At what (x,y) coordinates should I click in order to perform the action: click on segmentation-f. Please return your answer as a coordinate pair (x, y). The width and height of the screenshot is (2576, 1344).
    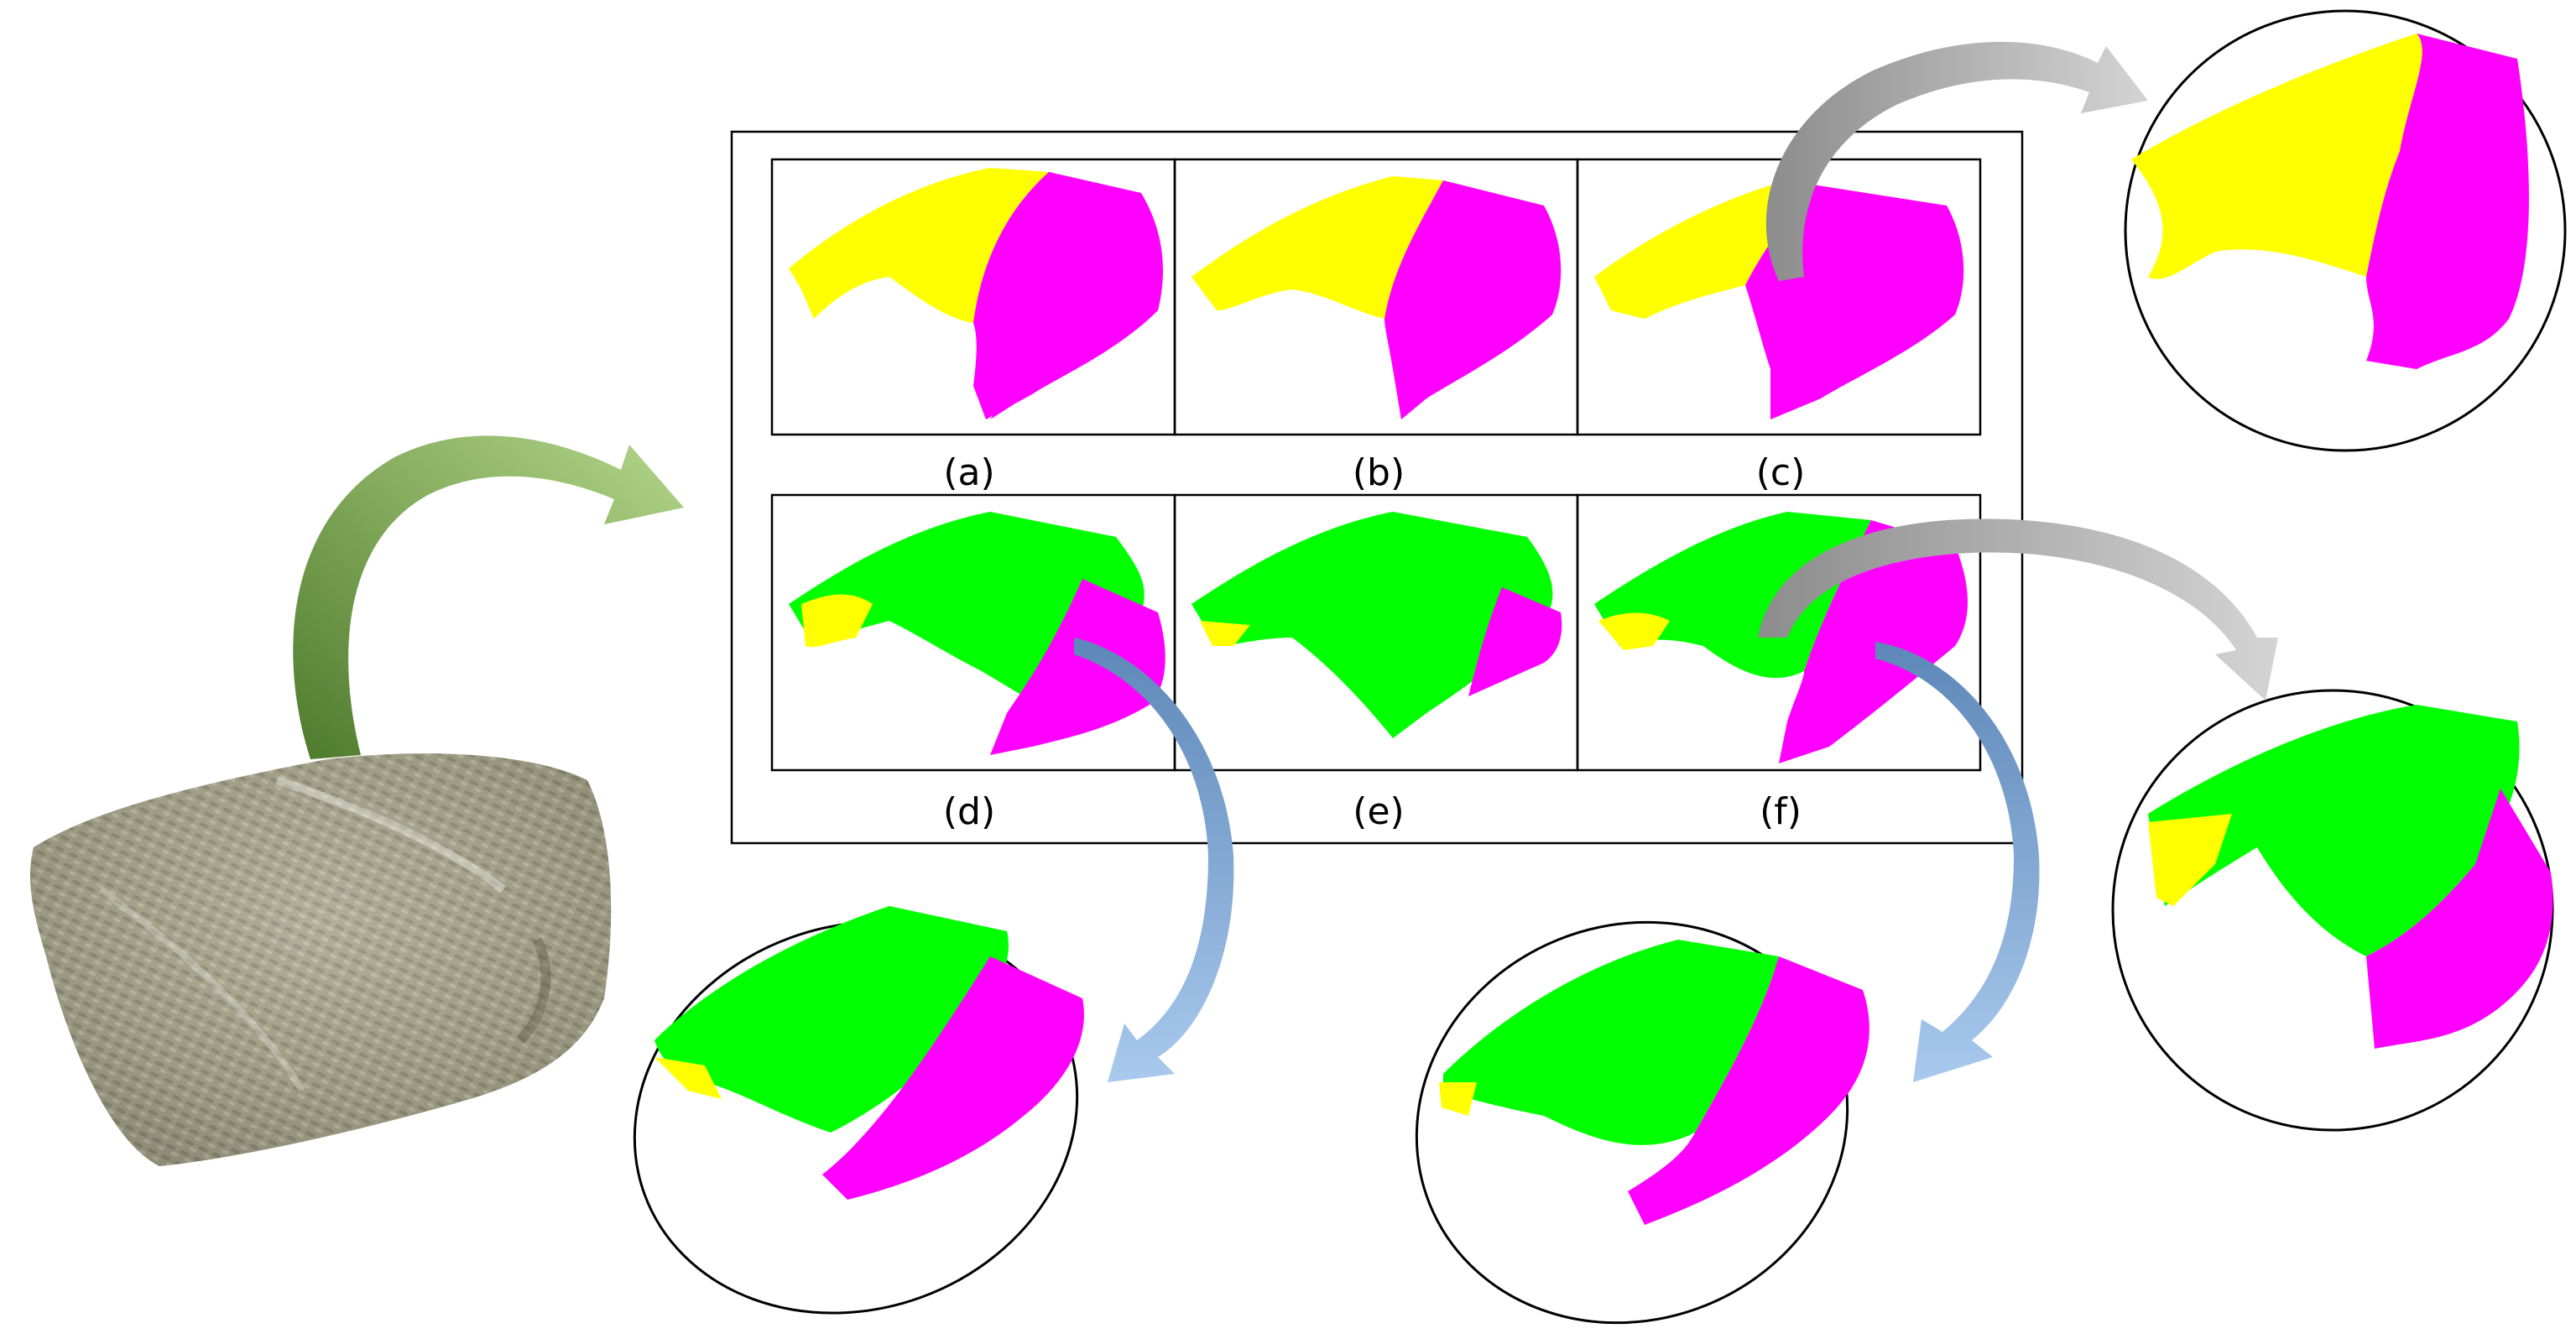
    Looking at the image, I should click on (1781, 638).